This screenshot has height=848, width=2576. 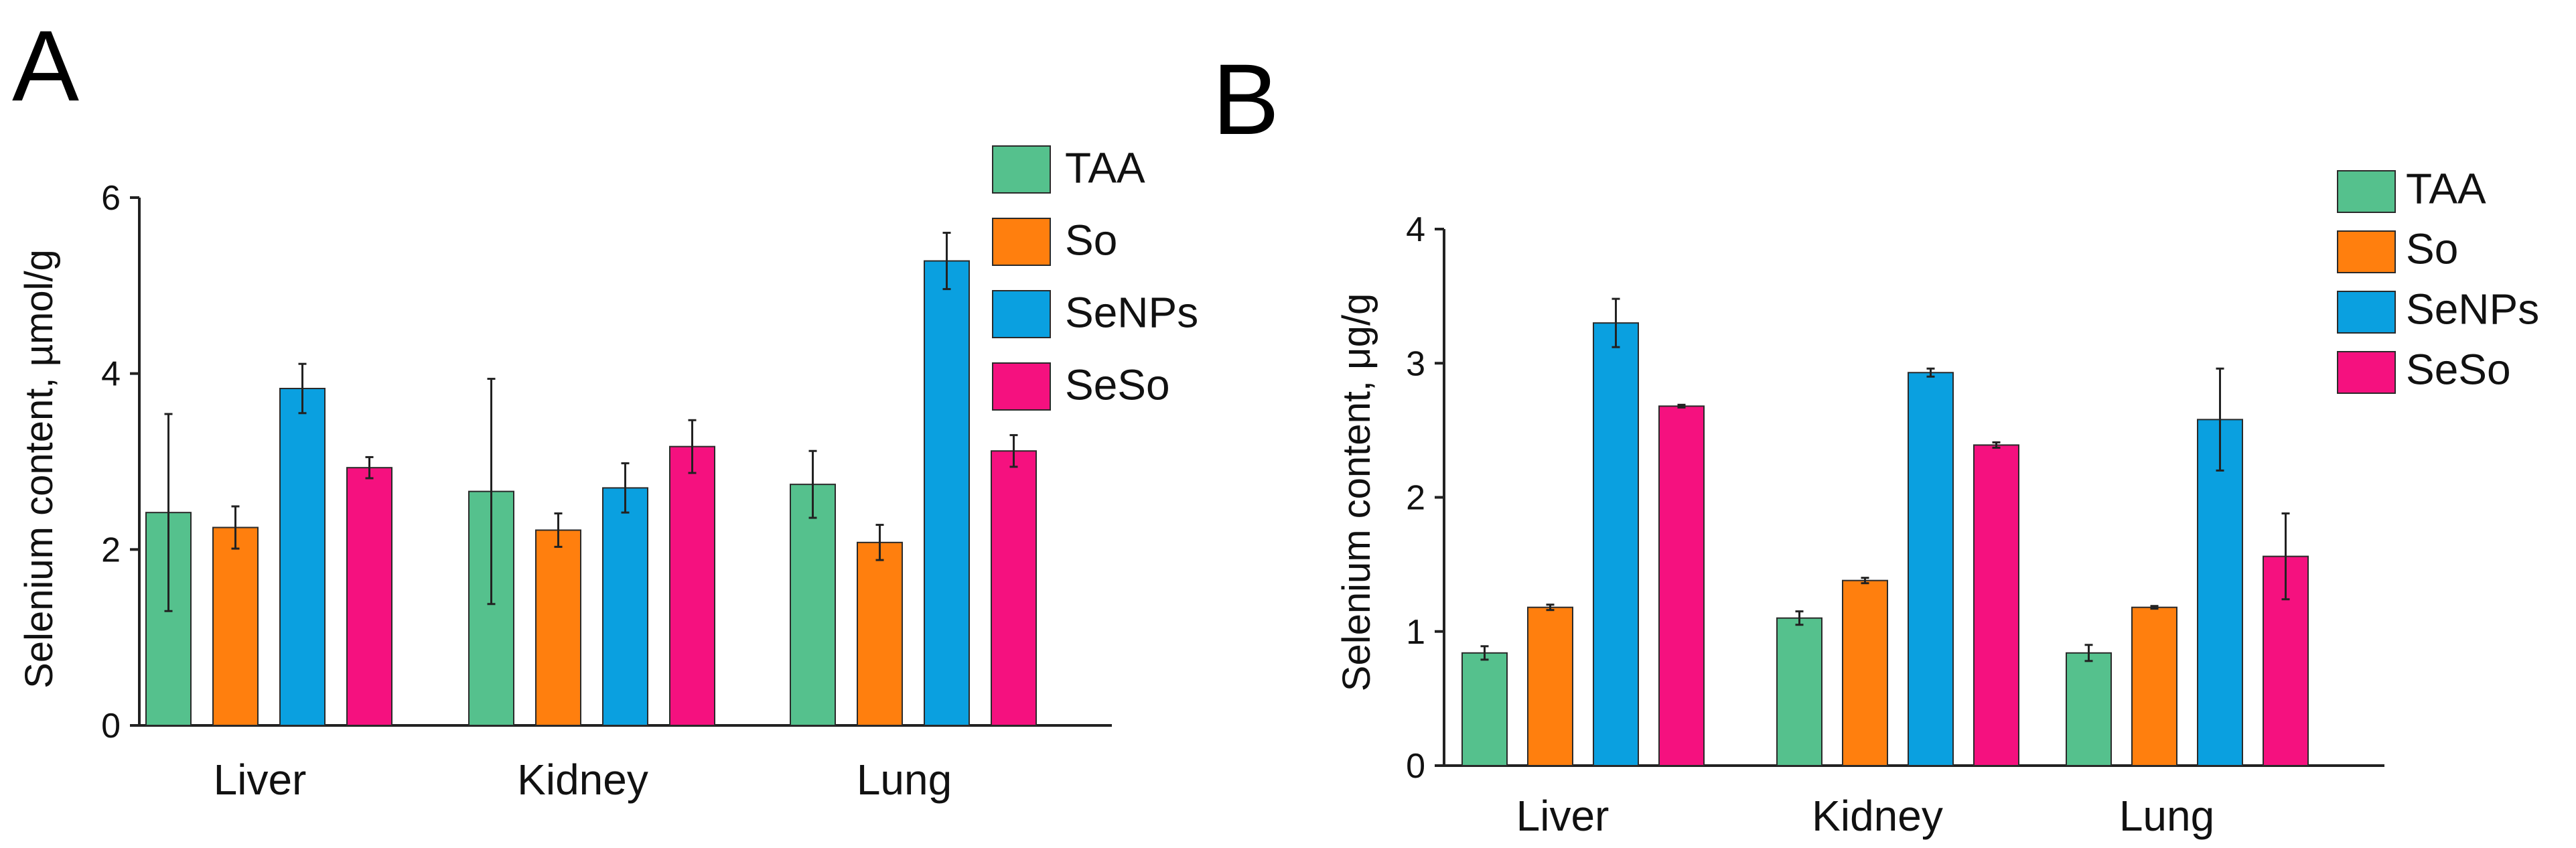 What do you see at coordinates (1245, 99) in the screenshot?
I see `panel-b-letter: B` at bounding box center [1245, 99].